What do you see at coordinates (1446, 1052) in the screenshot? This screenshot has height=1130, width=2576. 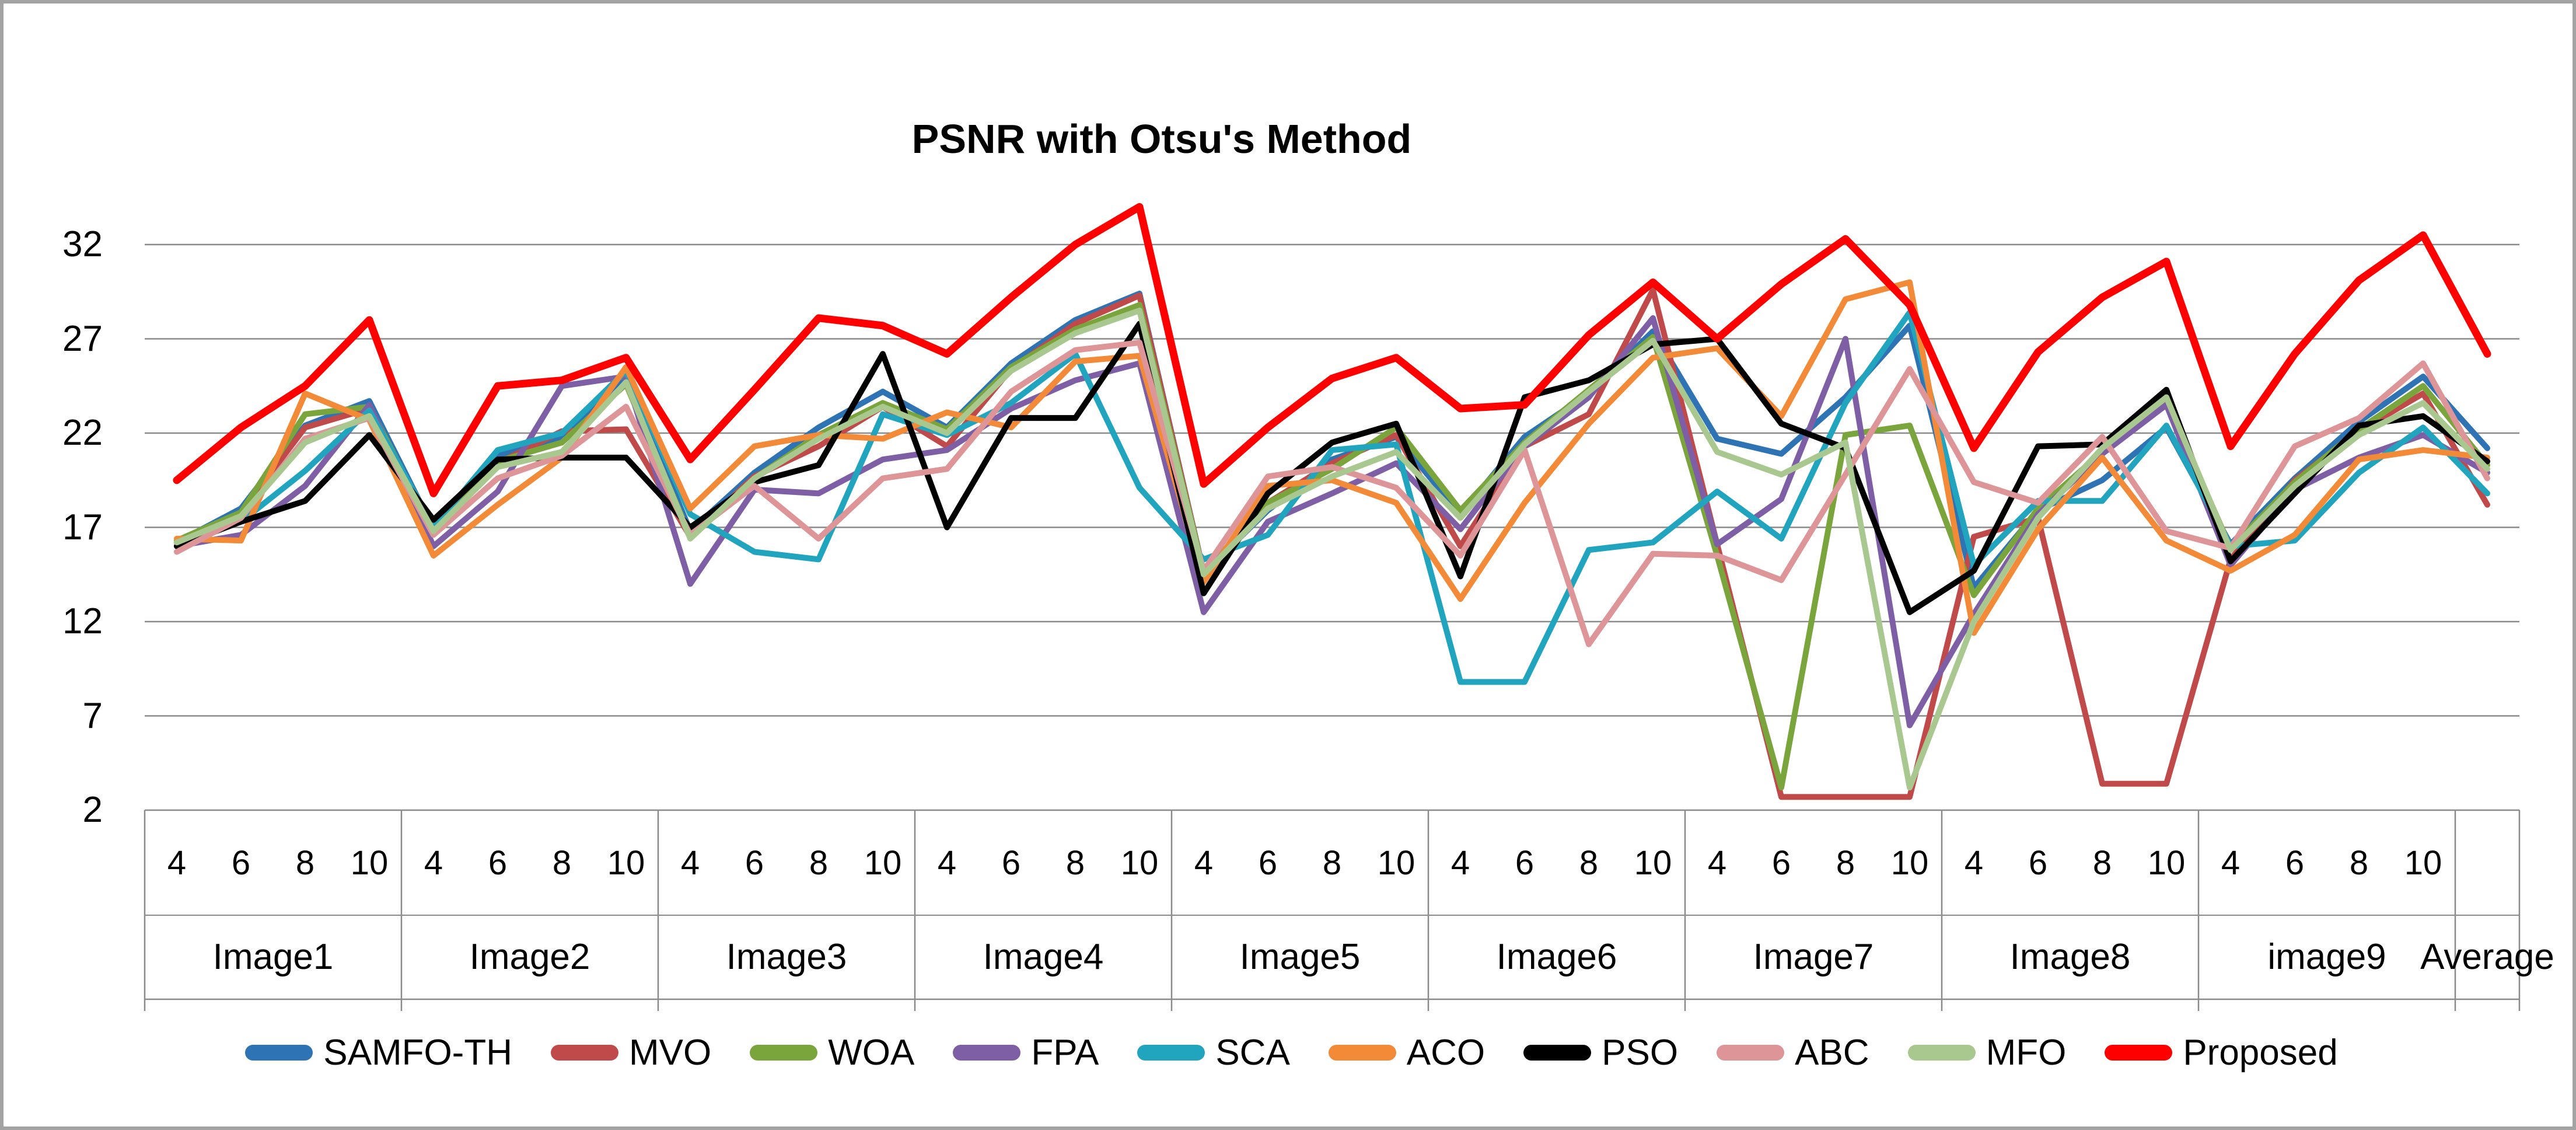 I see `legend-label: ACO` at bounding box center [1446, 1052].